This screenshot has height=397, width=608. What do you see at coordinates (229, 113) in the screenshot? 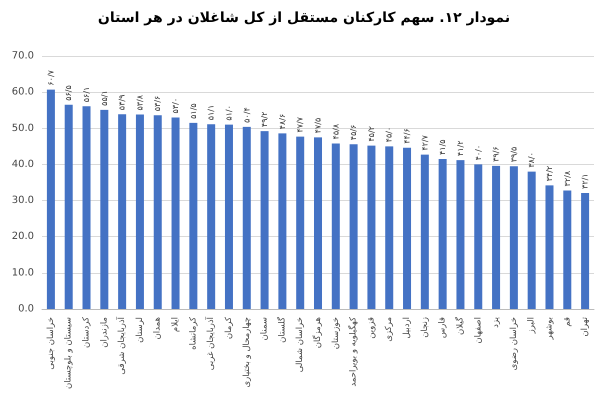
I see `data-label: ۵۱/۰` at bounding box center [229, 113].